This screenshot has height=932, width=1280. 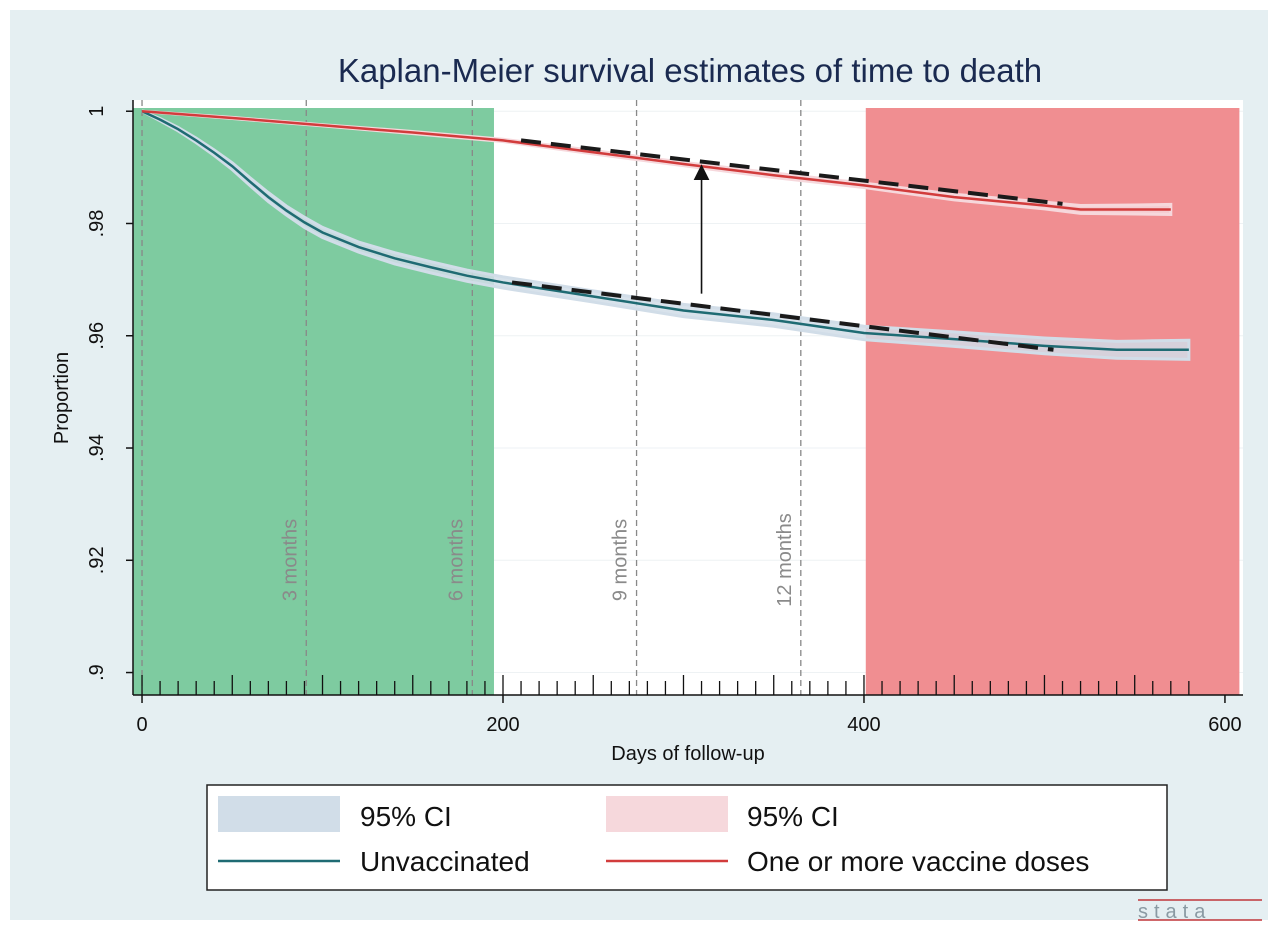 What do you see at coordinates (97, 393) in the screenshot?
I see `y-tick-labels: .9 .92 .94 .96 .98 1` at bounding box center [97, 393].